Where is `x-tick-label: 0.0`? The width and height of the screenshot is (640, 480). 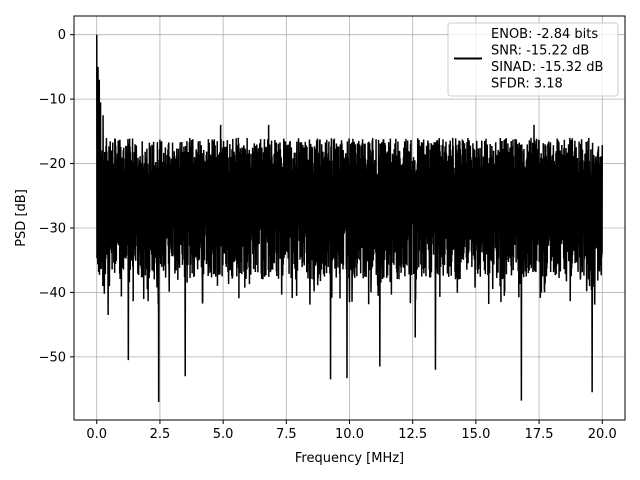
x-tick-label: 0.0 is located at coordinates (96, 434).